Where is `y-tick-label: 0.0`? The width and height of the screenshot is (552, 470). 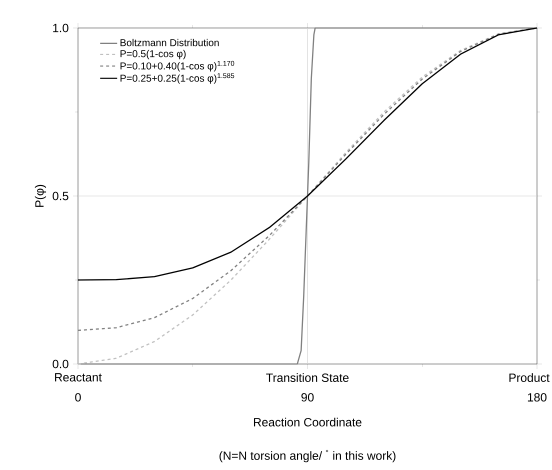 y-tick-label: 0.0 is located at coordinates (60, 364).